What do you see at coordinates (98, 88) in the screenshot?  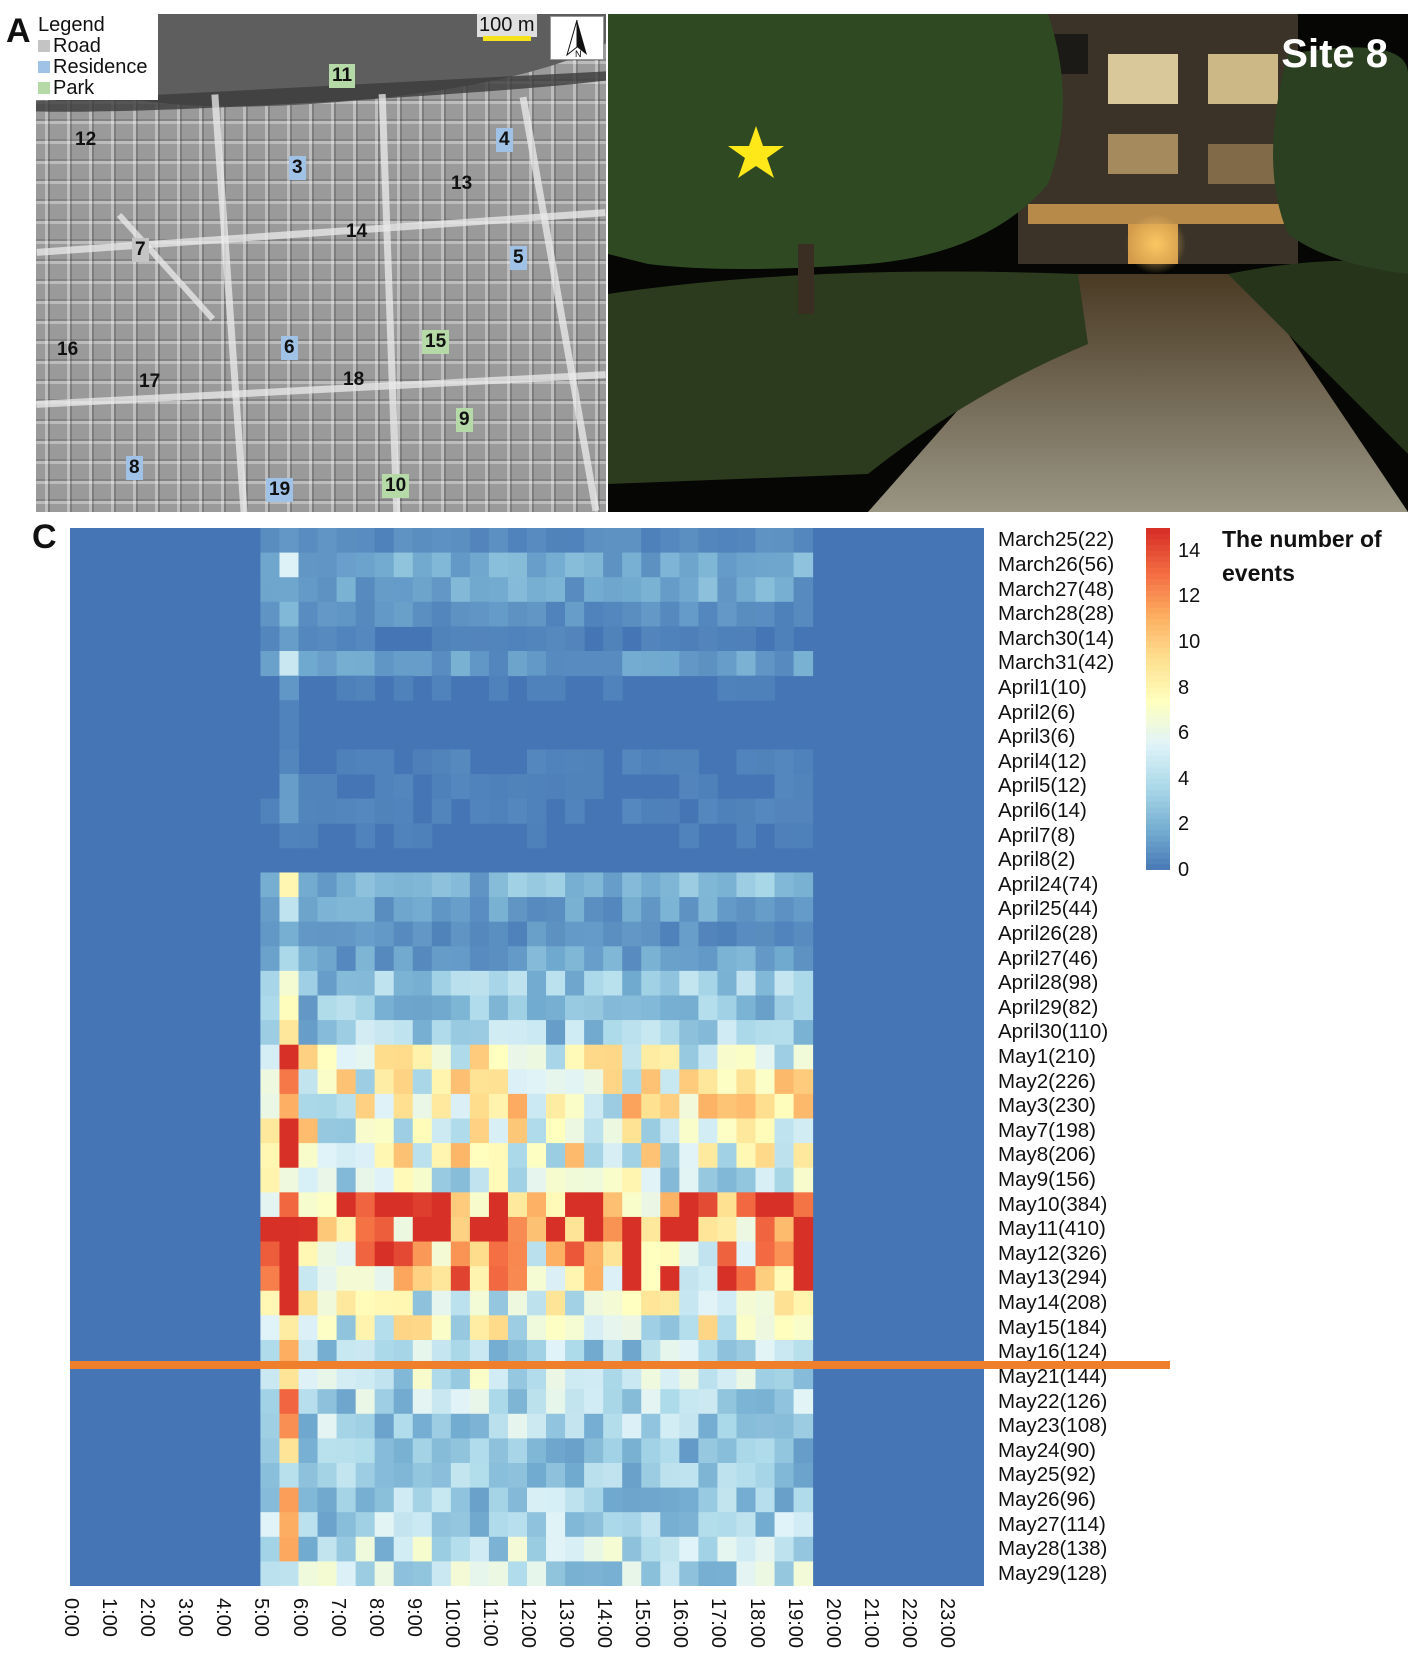 I see `legend-item-park: Park` at bounding box center [98, 88].